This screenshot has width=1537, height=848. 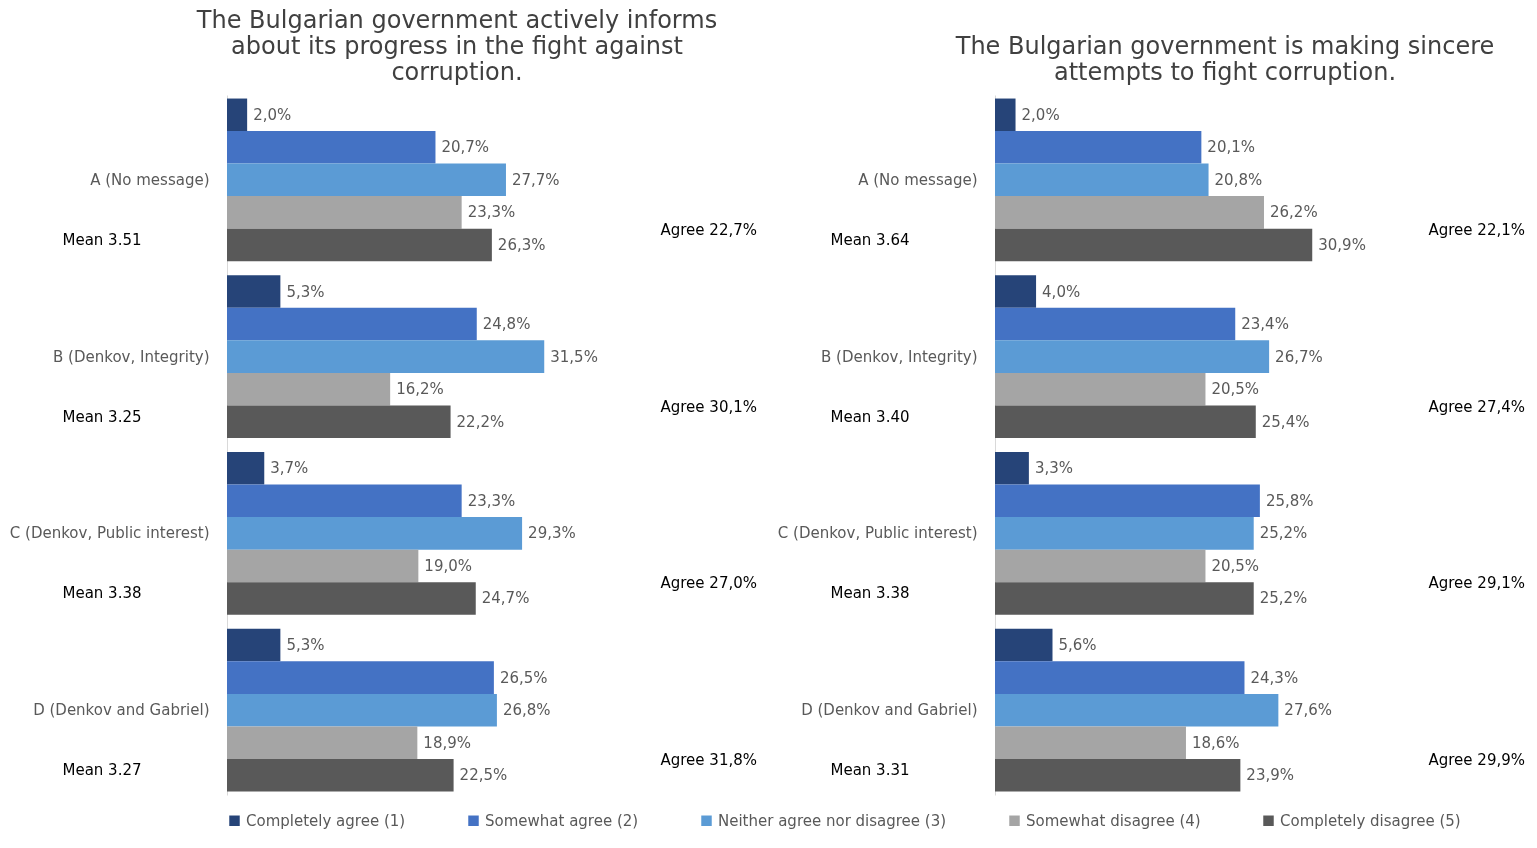 I want to click on data-label: 30,9%, so click(x=1342, y=244).